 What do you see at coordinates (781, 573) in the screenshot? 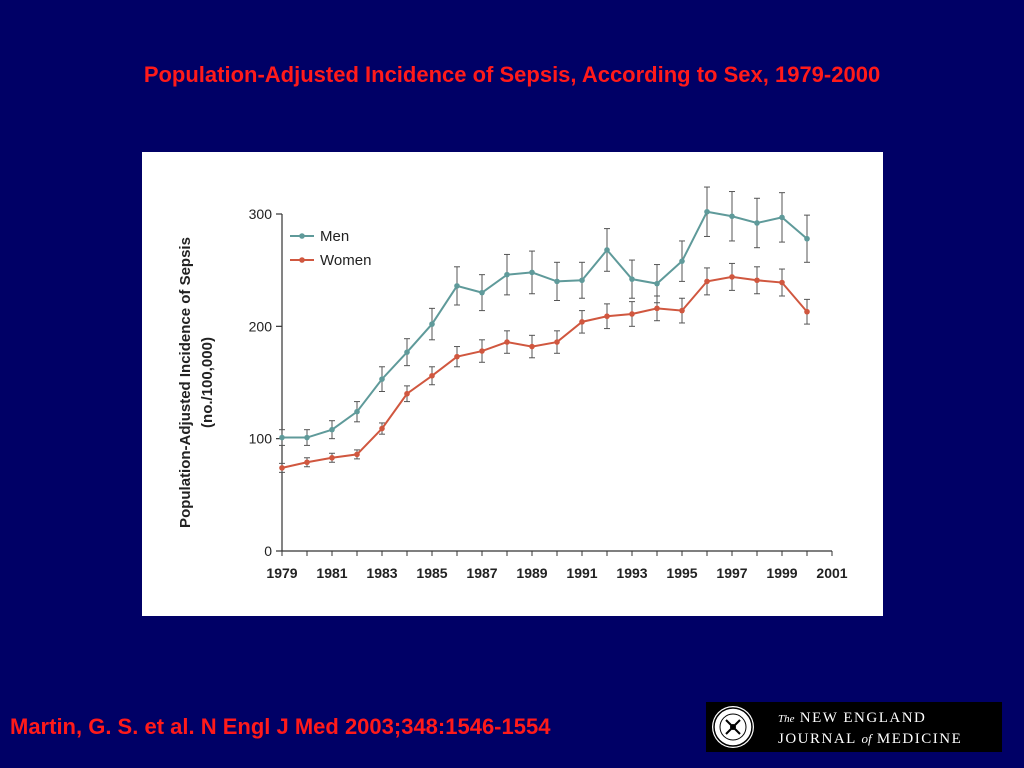
I see `x-tick-label: 1999` at bounding box center [781, 573].